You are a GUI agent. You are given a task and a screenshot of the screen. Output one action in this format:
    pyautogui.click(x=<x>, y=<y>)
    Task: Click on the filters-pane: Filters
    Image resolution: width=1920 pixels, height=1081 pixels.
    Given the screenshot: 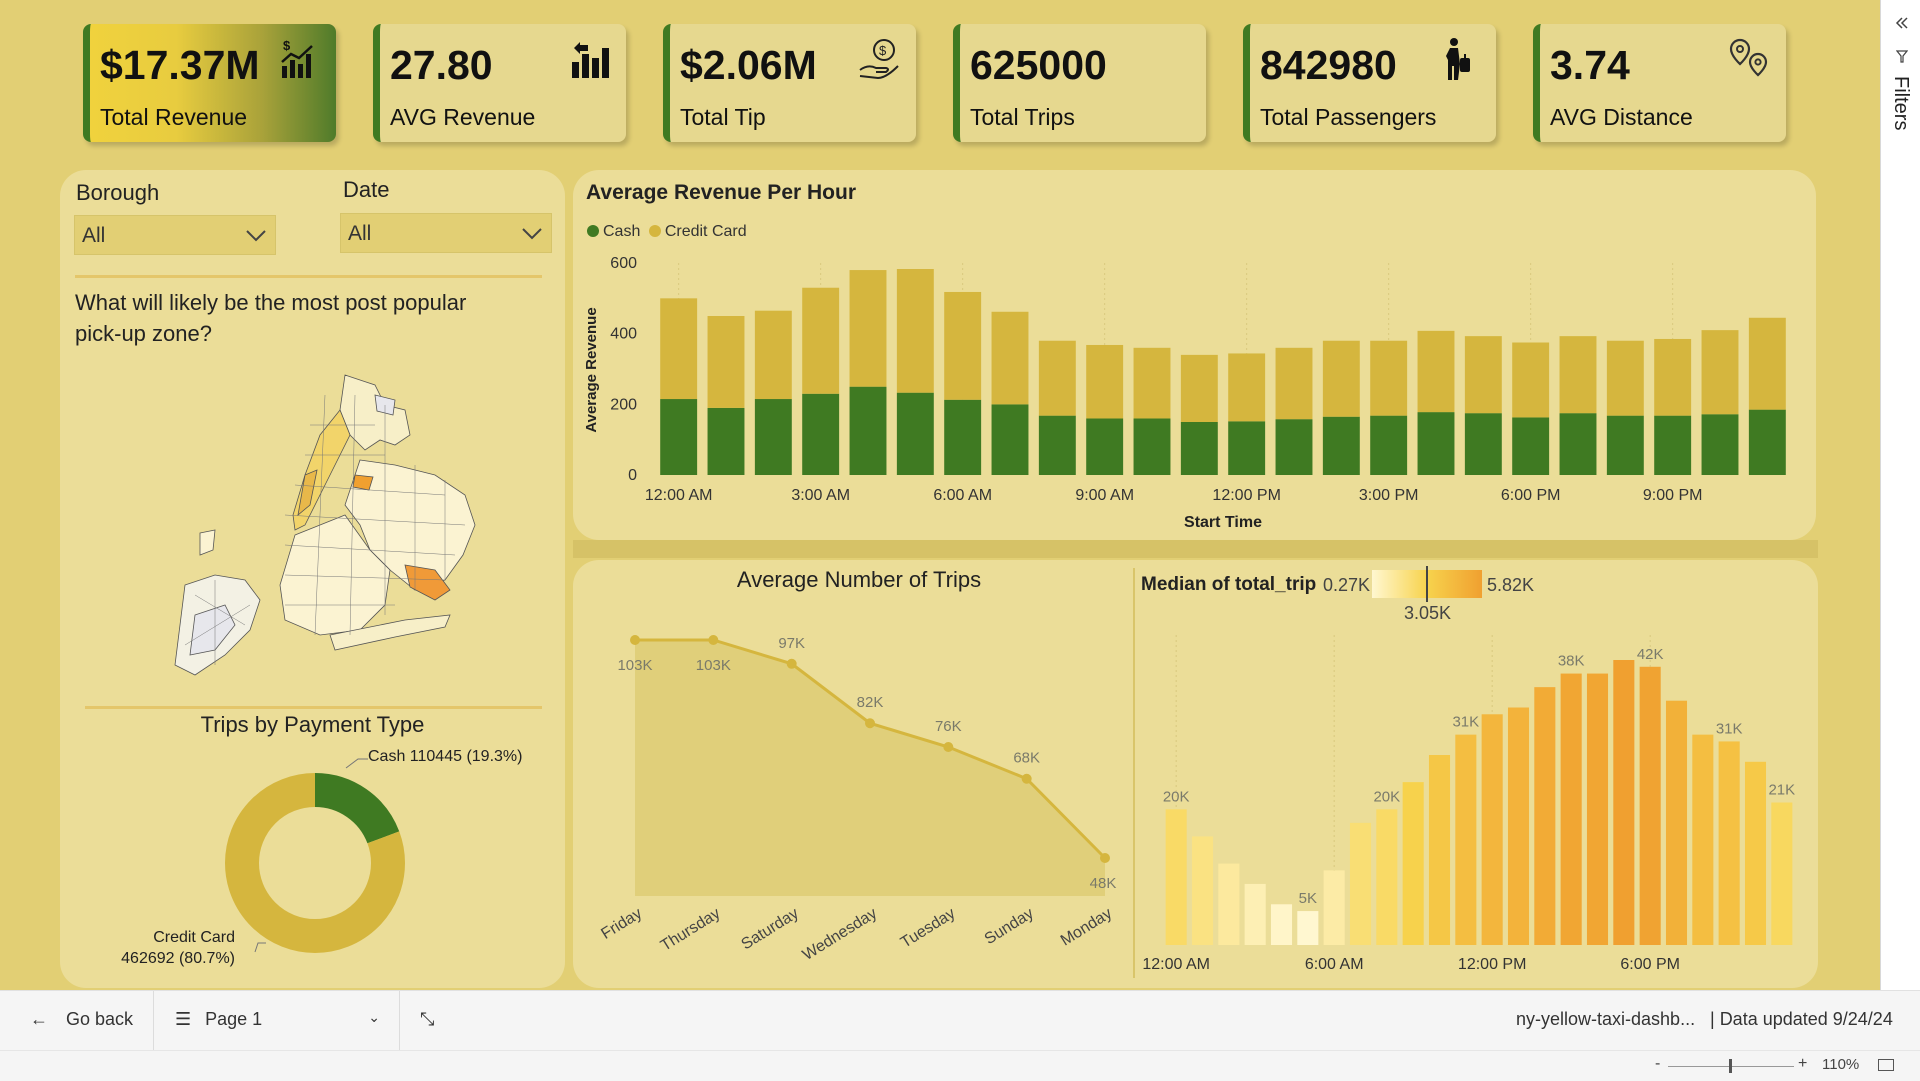 What is the action you would take?
    pyautogui.click(x=1900, y=495)
    